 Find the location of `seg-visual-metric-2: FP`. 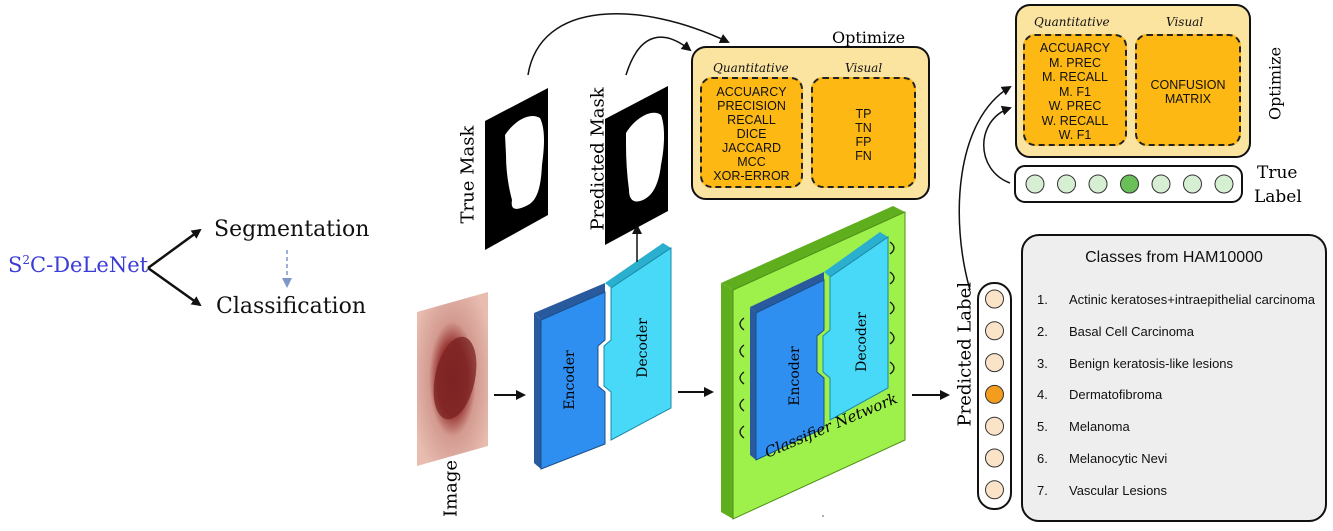

seg-visual-metric-2: FP is located at coordinates (863, 142).